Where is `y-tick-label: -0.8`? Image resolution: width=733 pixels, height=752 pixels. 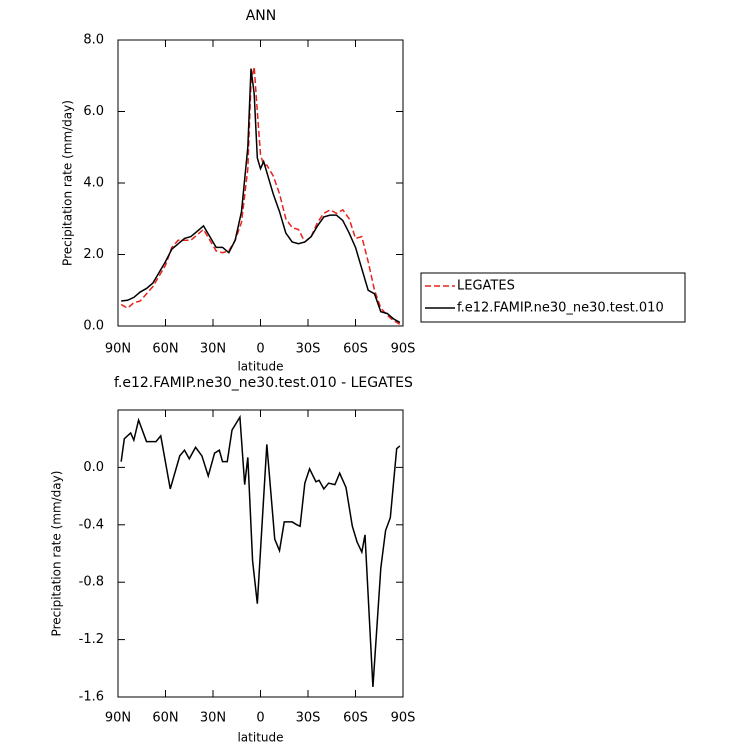 y-tick-label: -0.8 is located at coordinates (91, 582).